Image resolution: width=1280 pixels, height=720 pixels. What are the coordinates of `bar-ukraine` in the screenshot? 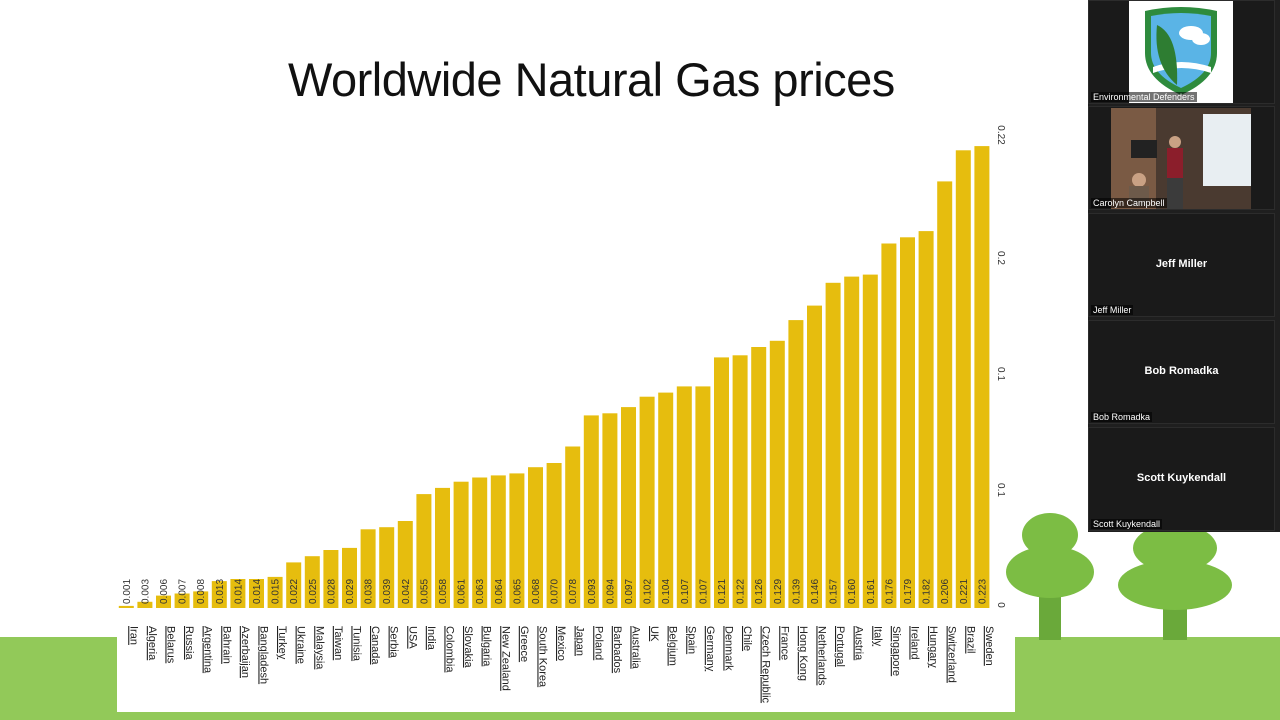 It's located at (294, 585).